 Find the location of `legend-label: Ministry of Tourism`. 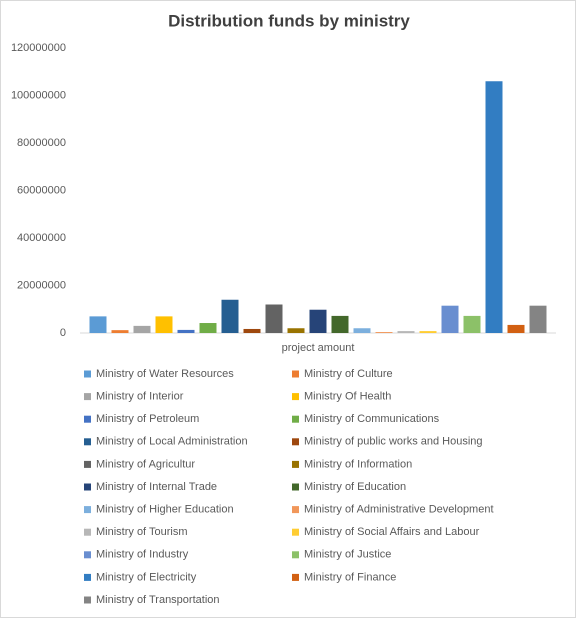

legend-label: Ministry of Tourism is located at coordinates (141, 532).